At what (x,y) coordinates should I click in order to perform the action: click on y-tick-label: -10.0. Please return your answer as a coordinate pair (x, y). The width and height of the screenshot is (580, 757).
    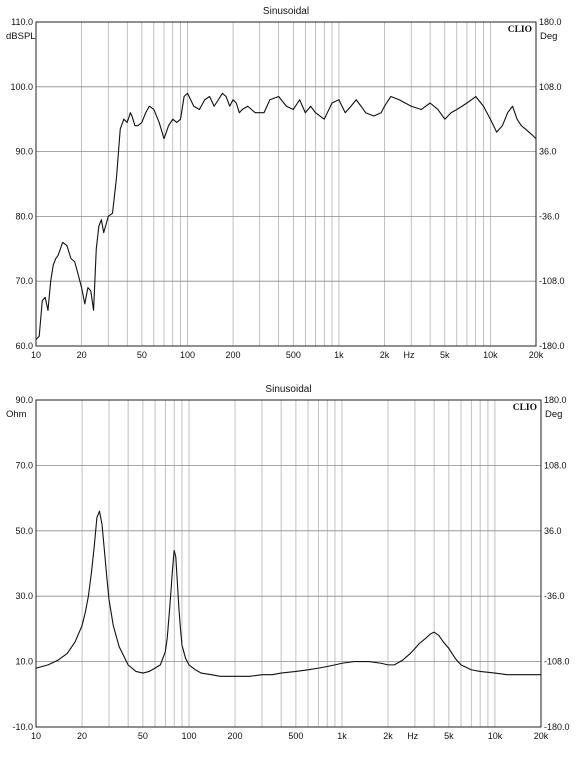
    Looking at the image, I should click on (22, 727).